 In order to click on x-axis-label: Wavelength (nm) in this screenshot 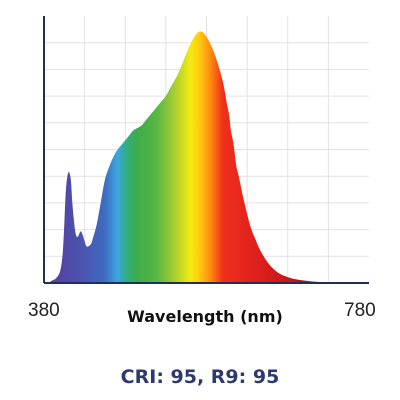, I will do `click(205, 316)`.